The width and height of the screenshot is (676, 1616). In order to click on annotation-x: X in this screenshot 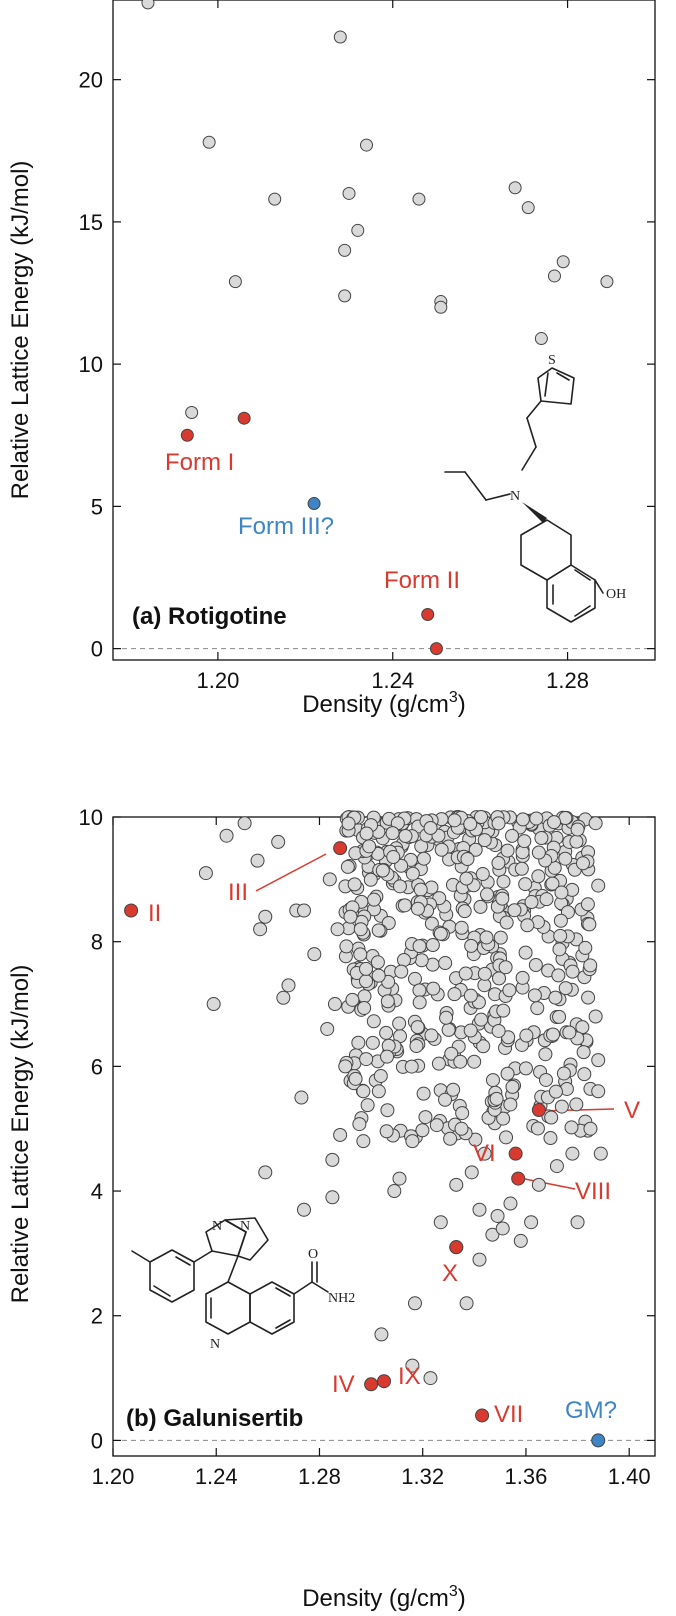, I will do `click(450, 1273)`.